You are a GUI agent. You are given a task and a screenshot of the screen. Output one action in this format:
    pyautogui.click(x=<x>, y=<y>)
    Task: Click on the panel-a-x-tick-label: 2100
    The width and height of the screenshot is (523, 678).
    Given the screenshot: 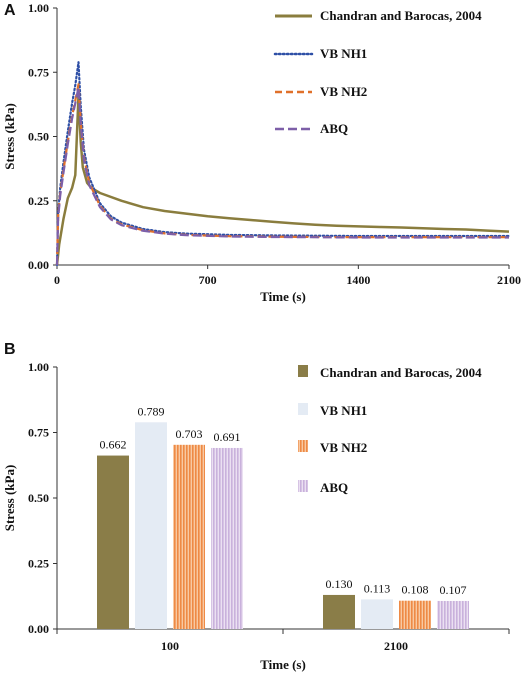 What is the action you would take?
    pyautogui.click(x=509, y=280)
    